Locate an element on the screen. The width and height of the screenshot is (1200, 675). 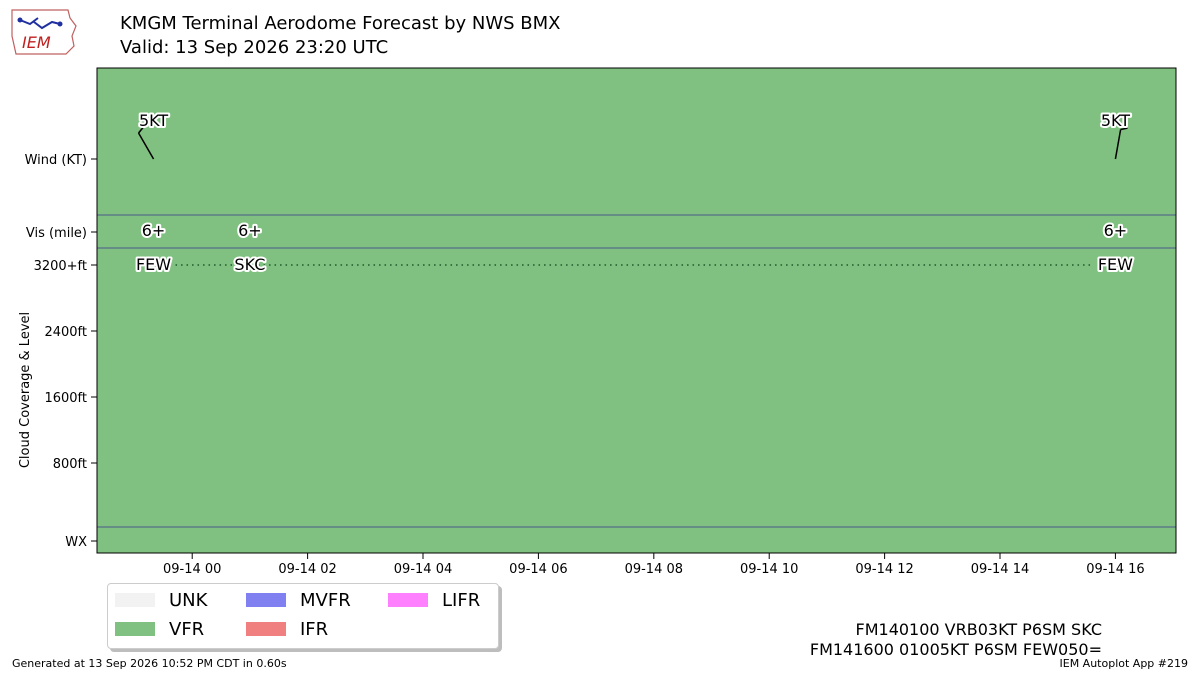
svg-text: Wind (KT) is located at coordinates (56, 160).